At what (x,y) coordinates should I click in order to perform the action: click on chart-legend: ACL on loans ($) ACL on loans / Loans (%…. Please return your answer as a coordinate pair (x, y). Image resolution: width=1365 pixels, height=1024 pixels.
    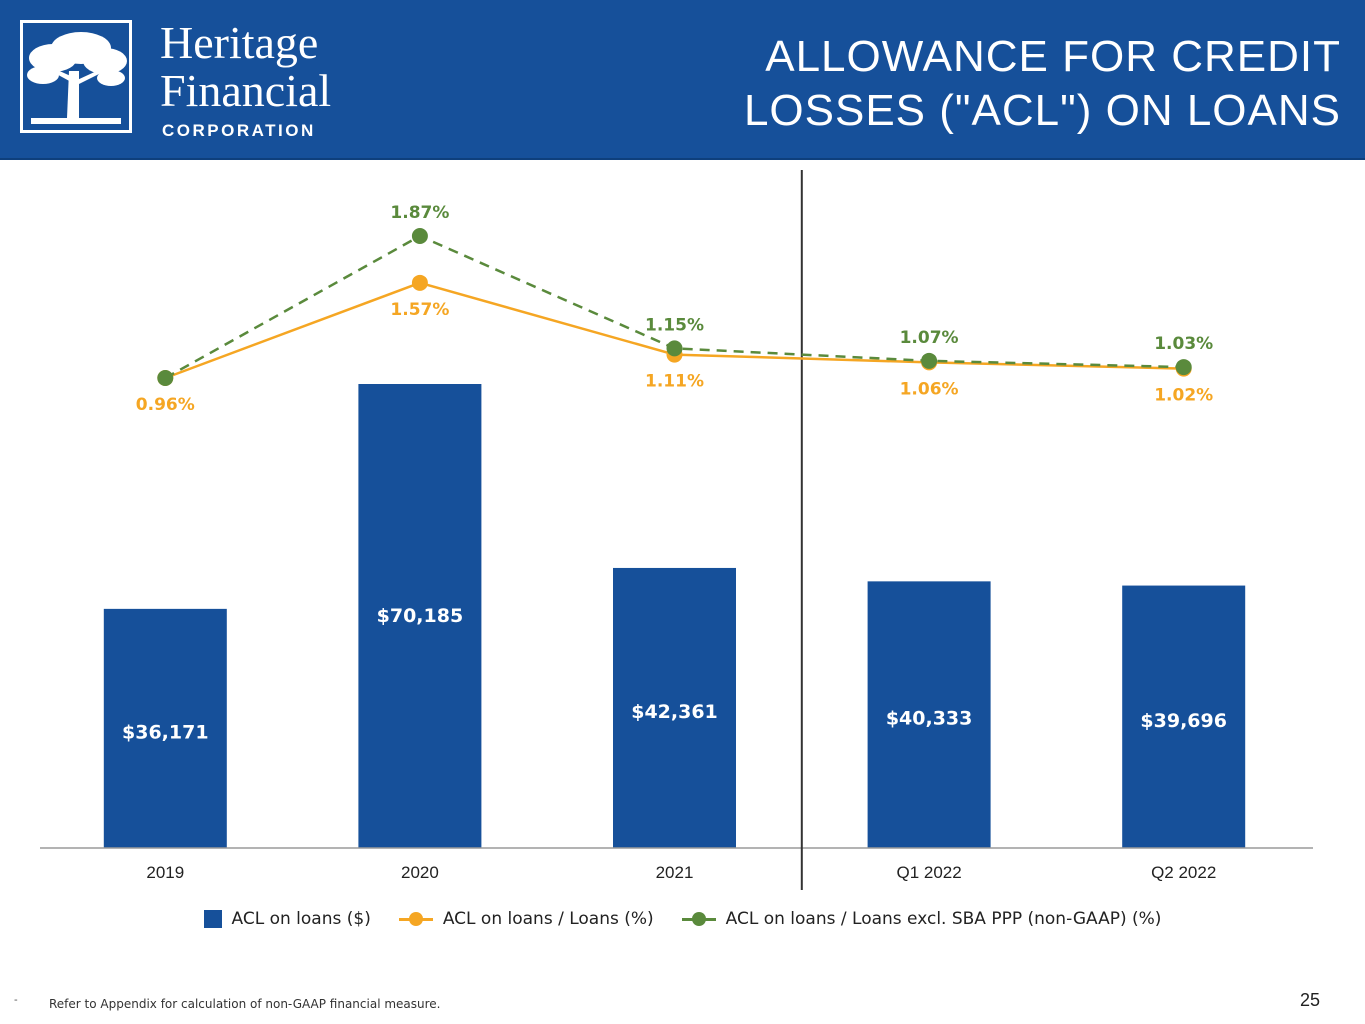
    Looking at the image, I should click on (682, 919).